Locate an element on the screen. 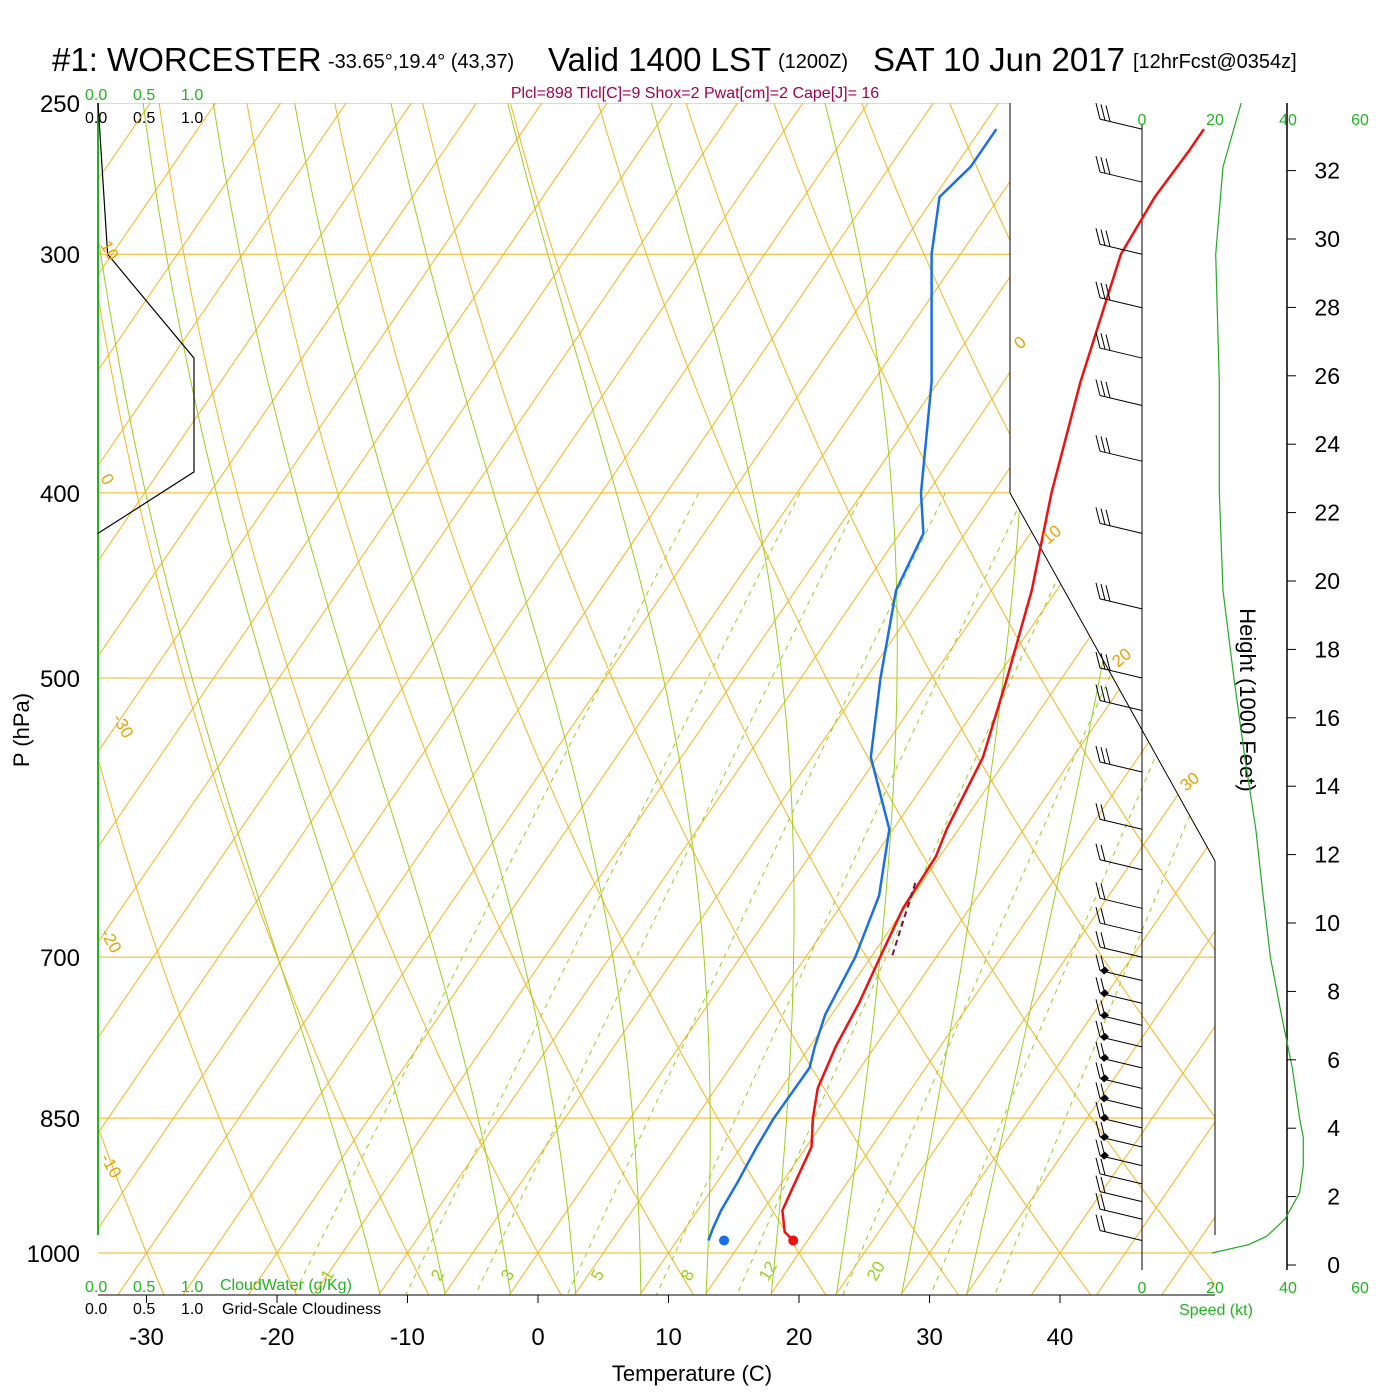 The width and height of the screenshot is (1400, 1400). wind-speed-layer is located at coordinates (1257, 678).